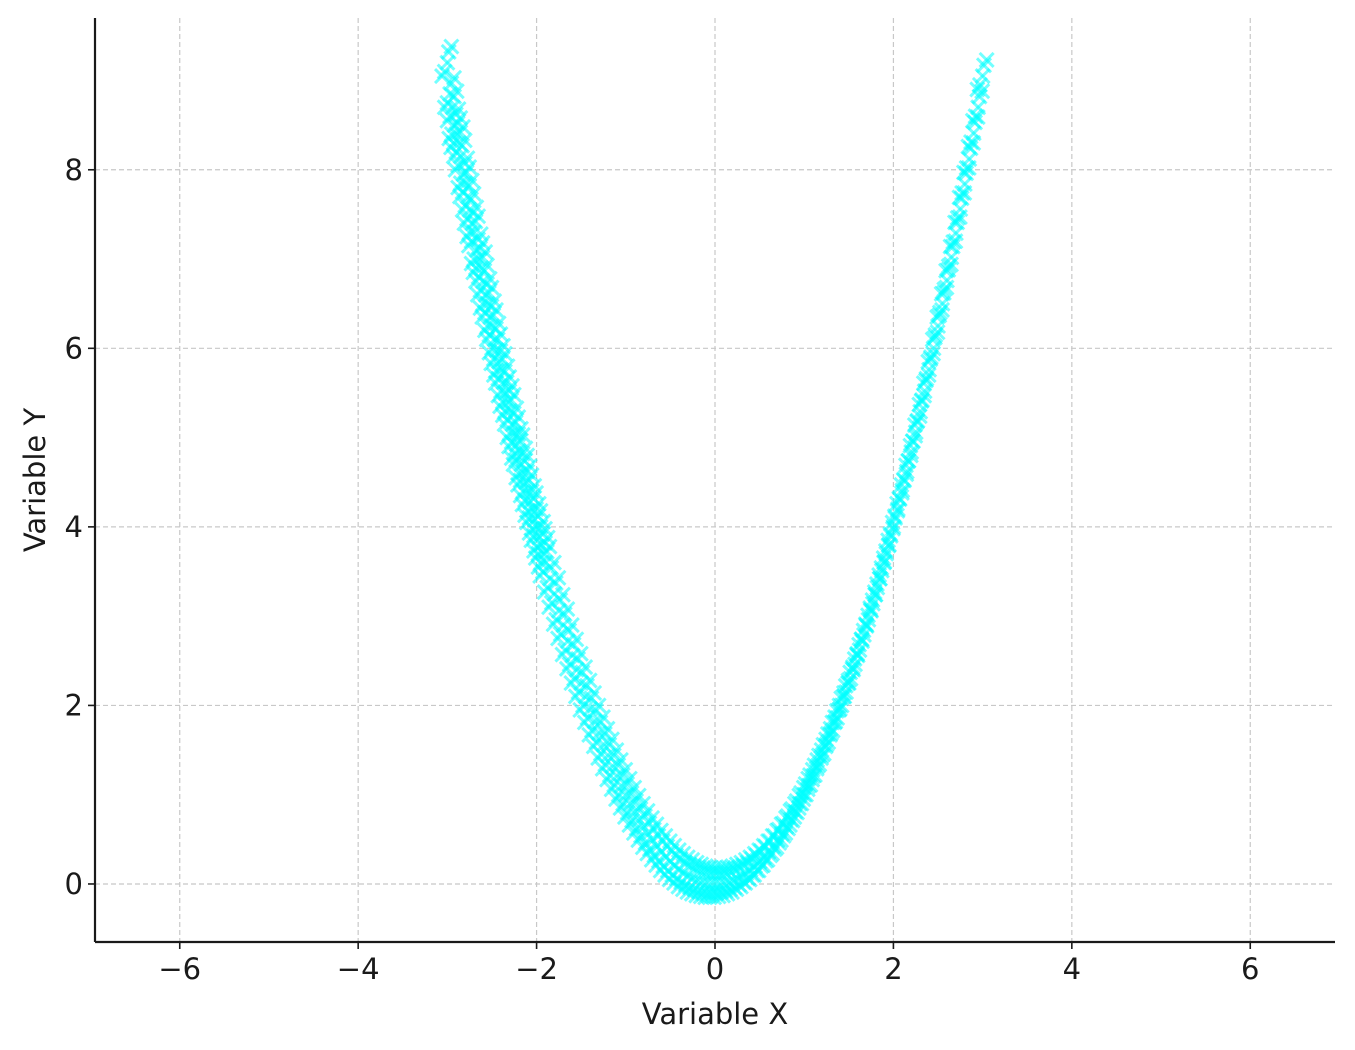 Image resolution: width=1355 pixels, height=1050 pixels. Describe the element at coordinates (1072, 969) in the screenshot. I see `x-tick-label: 4` at that location.